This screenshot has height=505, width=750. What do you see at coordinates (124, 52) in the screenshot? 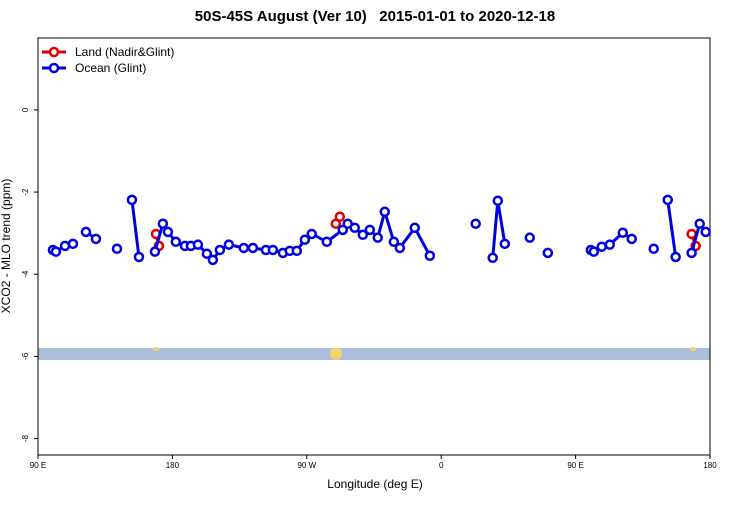
I see `legend-label: Land (Nadir&Glint)` at bounding box center [124, 52].